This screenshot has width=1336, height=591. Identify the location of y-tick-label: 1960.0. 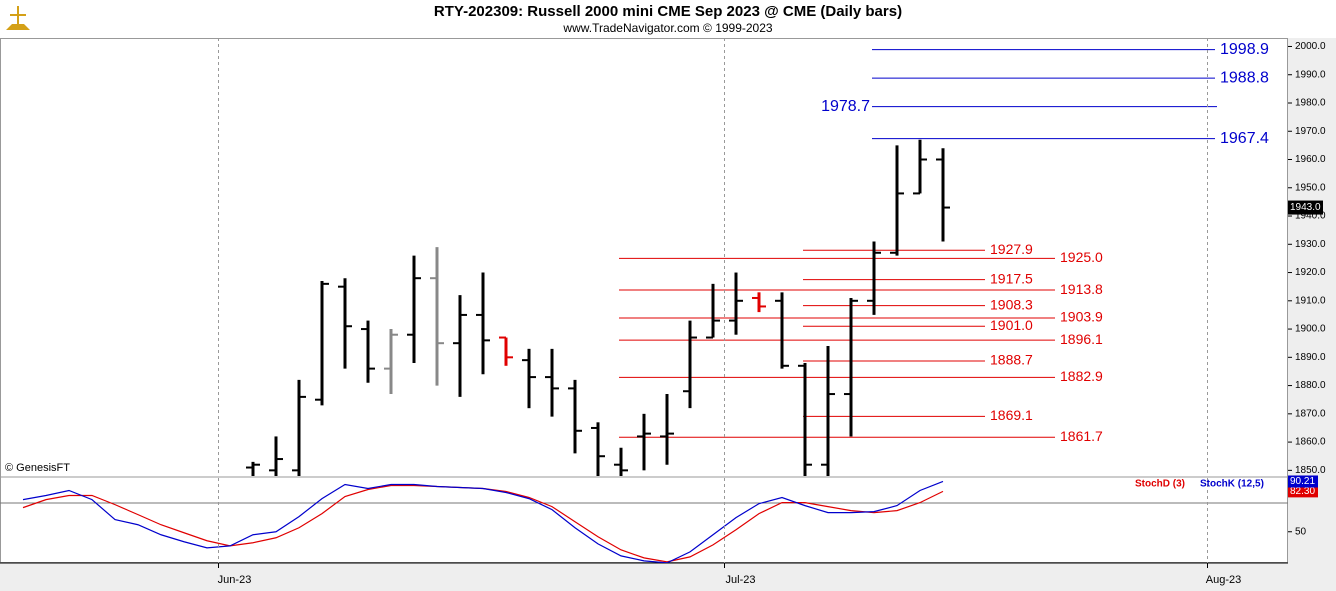
(1310, 159).